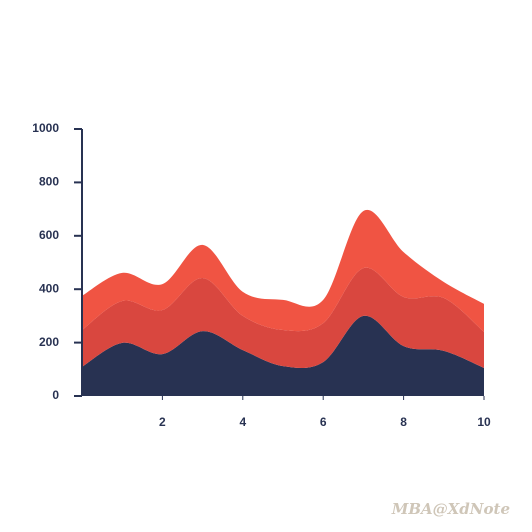  I want to click on y-tick-label: 800, so click(49, 182).